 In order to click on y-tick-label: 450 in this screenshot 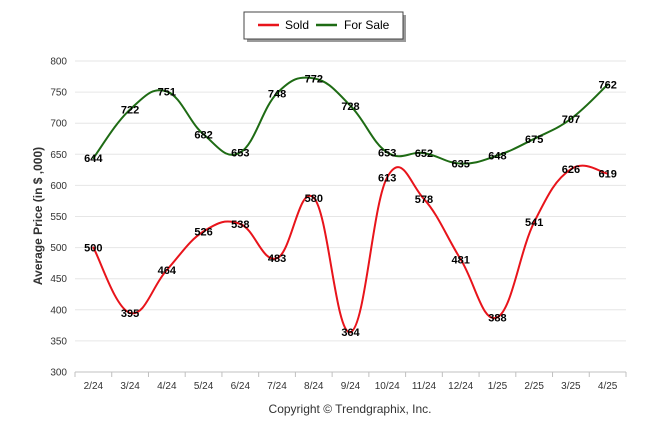, I will do `click(58, 279)`.